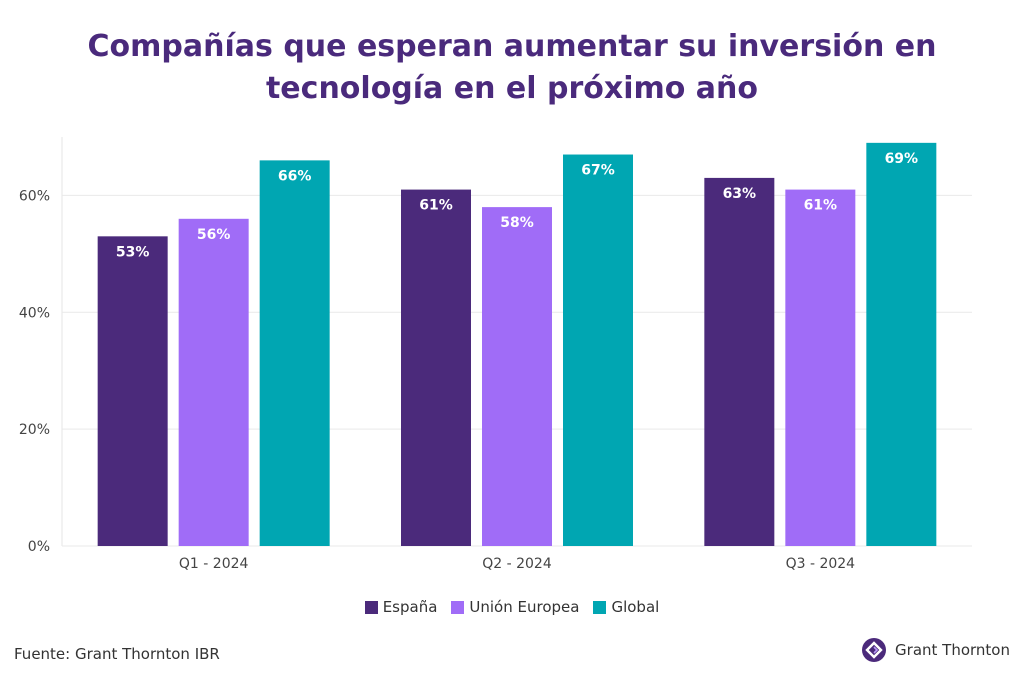  I want to click on data-label: 67%, so click(598, 171).